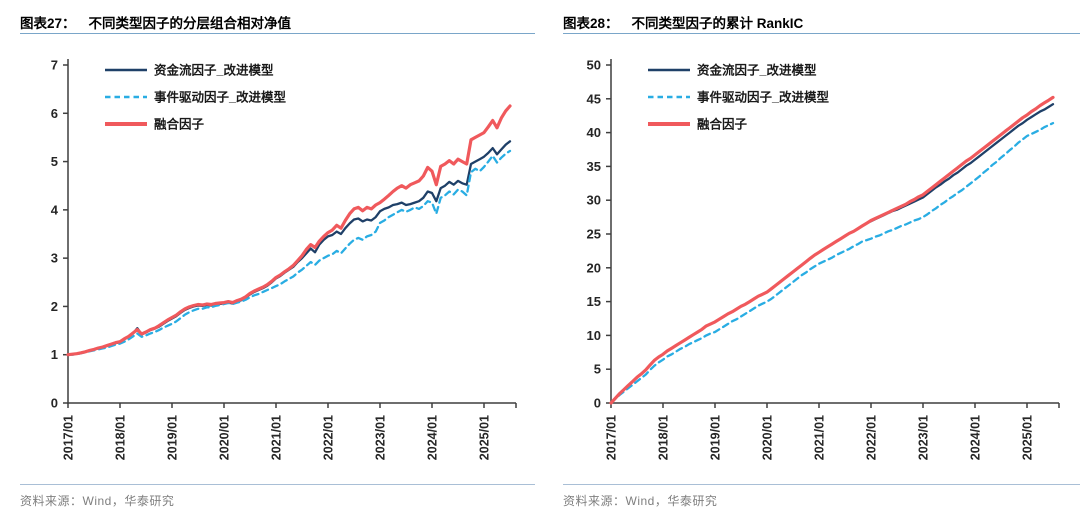 The image size is (1080, 521). What do you see at coordinates (54, 354) in the screenshot?
I see `y-tick-label: 1` at bounding box center [54, 354].